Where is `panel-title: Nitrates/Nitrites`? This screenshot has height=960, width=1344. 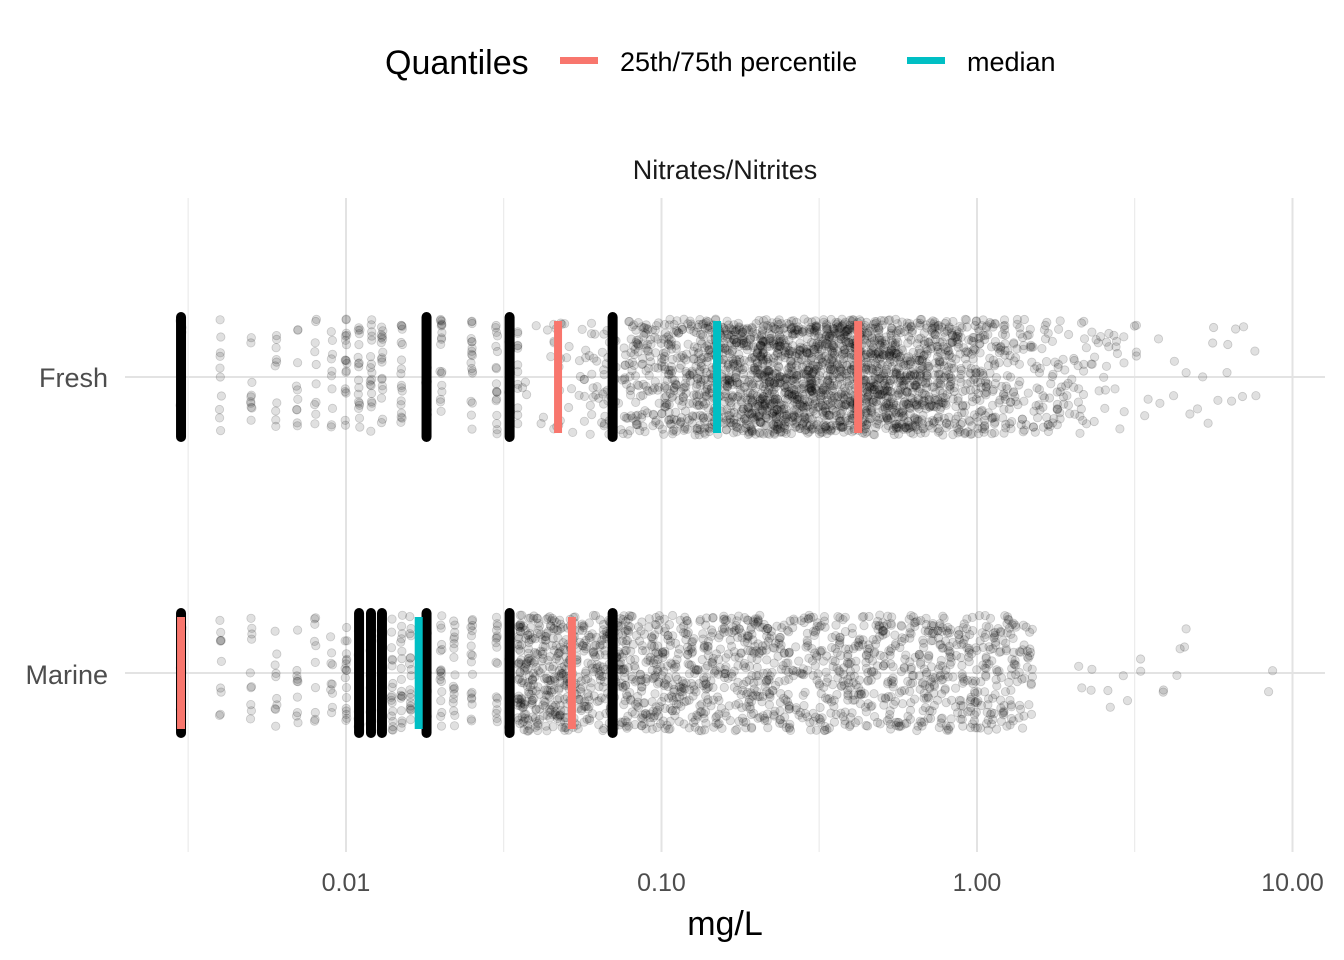 panel-title: Nitrates/Nitrites is located at coordinates (725, 170).